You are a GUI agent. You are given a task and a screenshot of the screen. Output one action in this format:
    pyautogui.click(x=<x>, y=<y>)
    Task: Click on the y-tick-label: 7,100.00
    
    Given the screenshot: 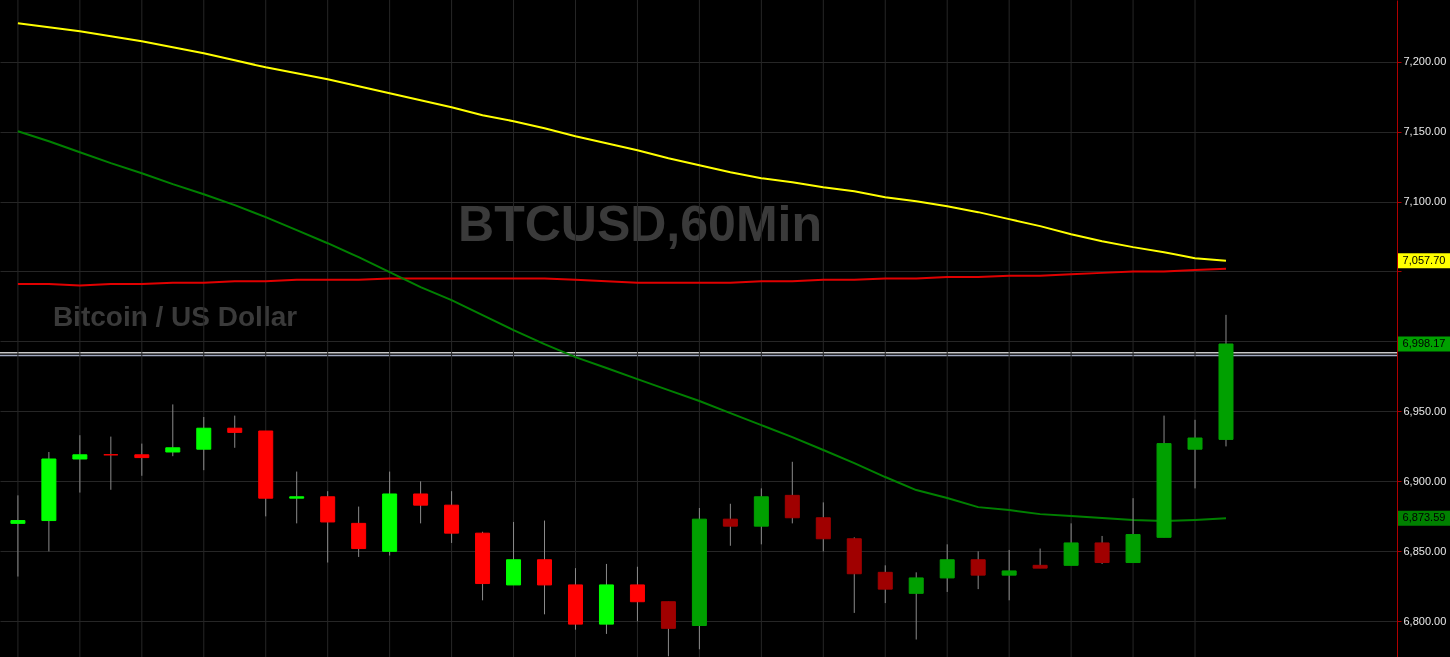 What is the action you would take?
    pyautogui.click(x=1425, y=201)
    